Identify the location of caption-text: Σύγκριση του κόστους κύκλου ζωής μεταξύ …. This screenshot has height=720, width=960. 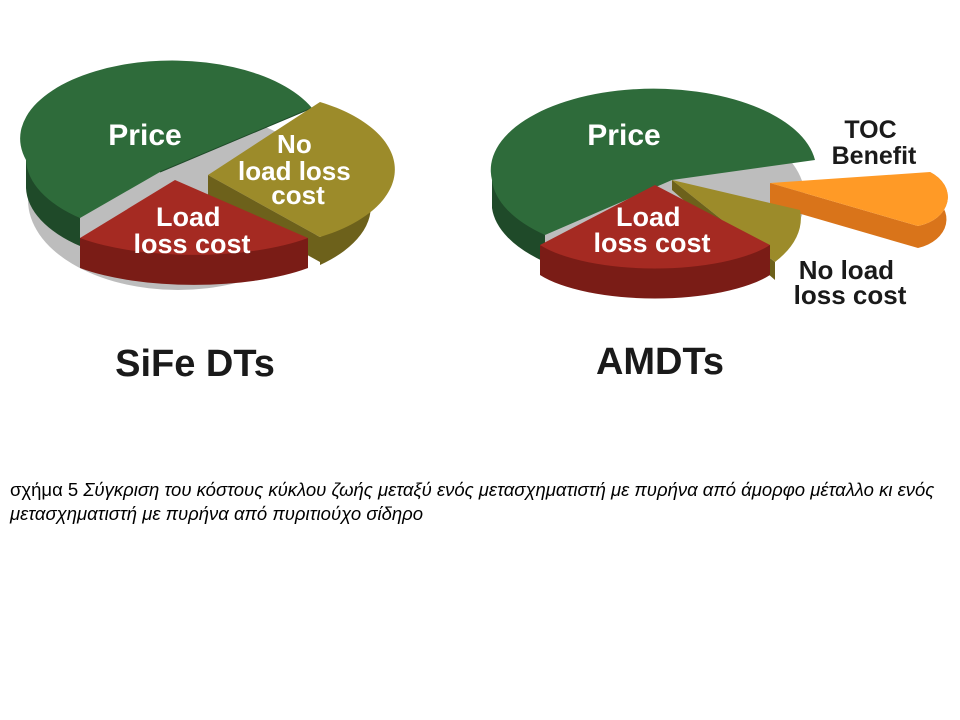
(472, 501).